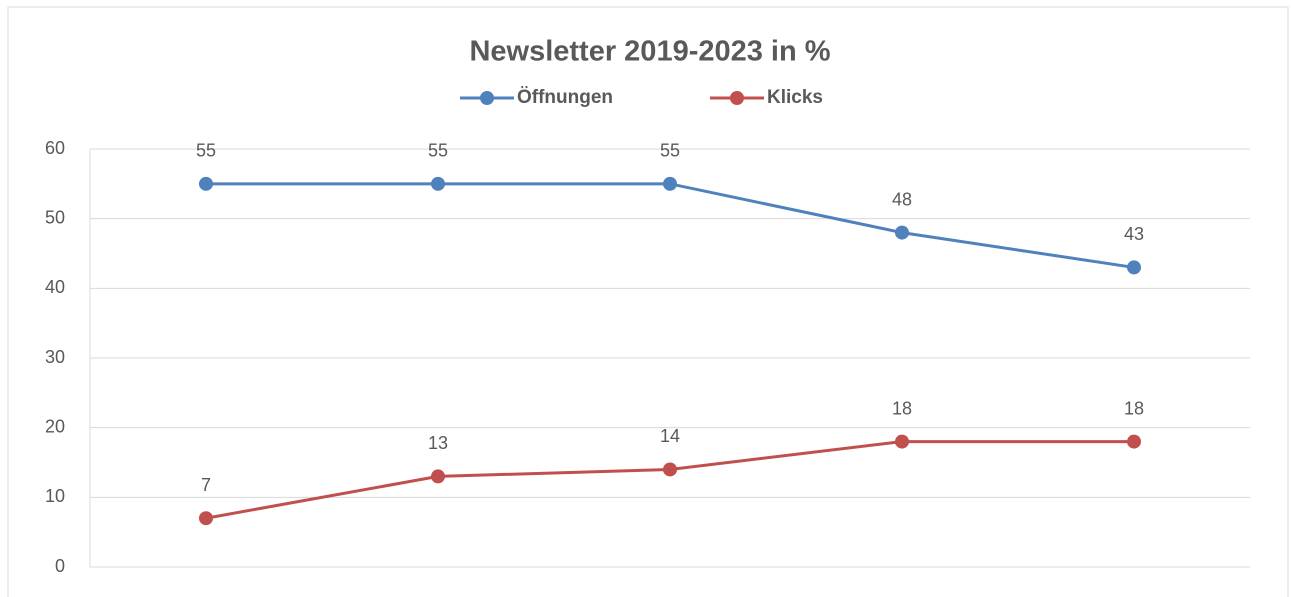 The image size is (1291, 597). What do you see at coordinates (565, 97) in the screenshot?
I see `legend-label: Öffnungen` at bounding box center [565, 97].